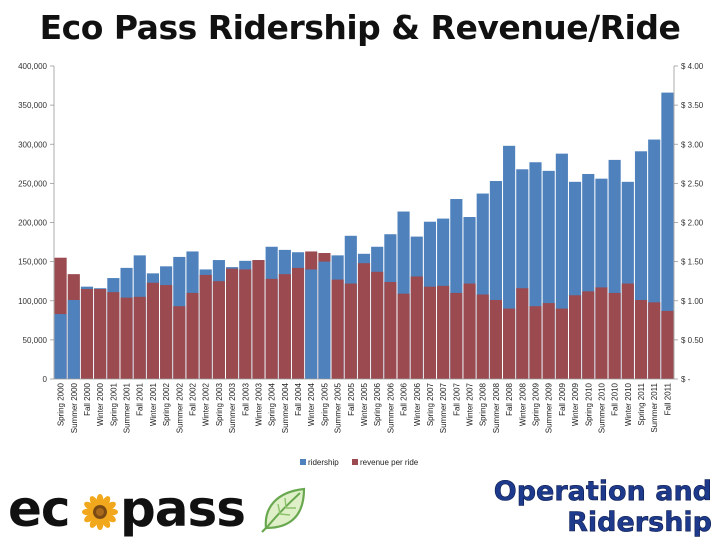  Describe the element at coordinates (615, 398) in the screenshot. I see `category-label: Fall 2010` at that location.